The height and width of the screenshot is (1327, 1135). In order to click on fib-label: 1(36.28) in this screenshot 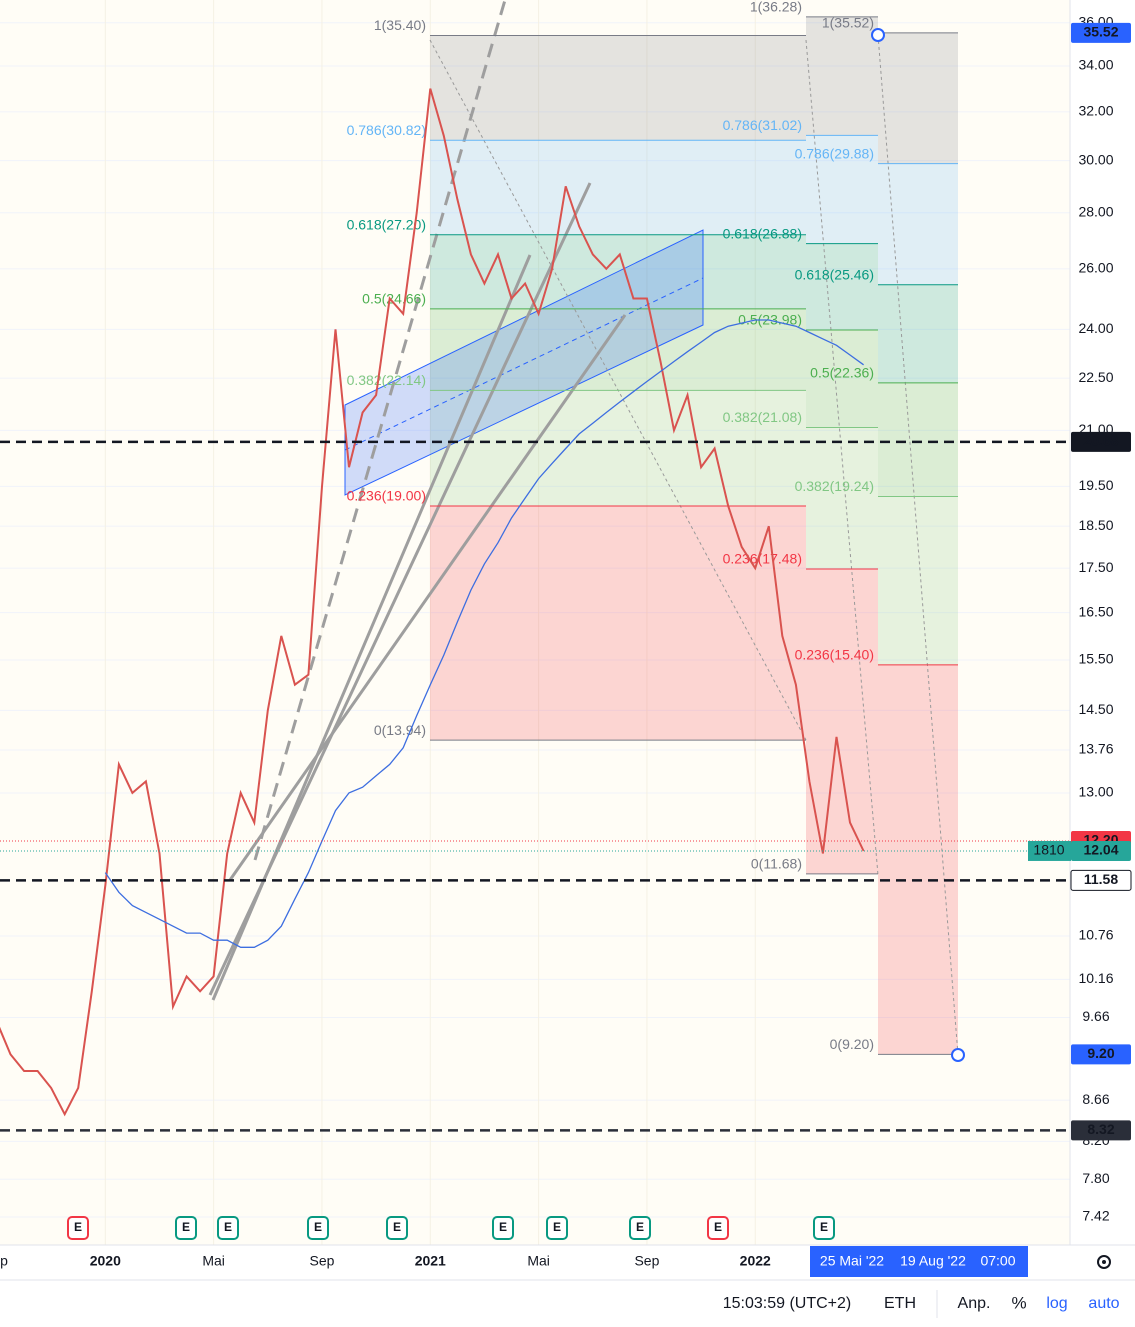, I will do `click(776, 7)`.